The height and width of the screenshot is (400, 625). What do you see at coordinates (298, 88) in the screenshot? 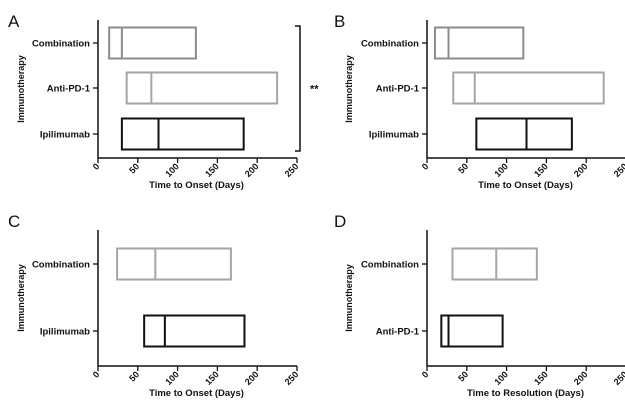
I see `significance-bracket` at bounding box center [298, 88].